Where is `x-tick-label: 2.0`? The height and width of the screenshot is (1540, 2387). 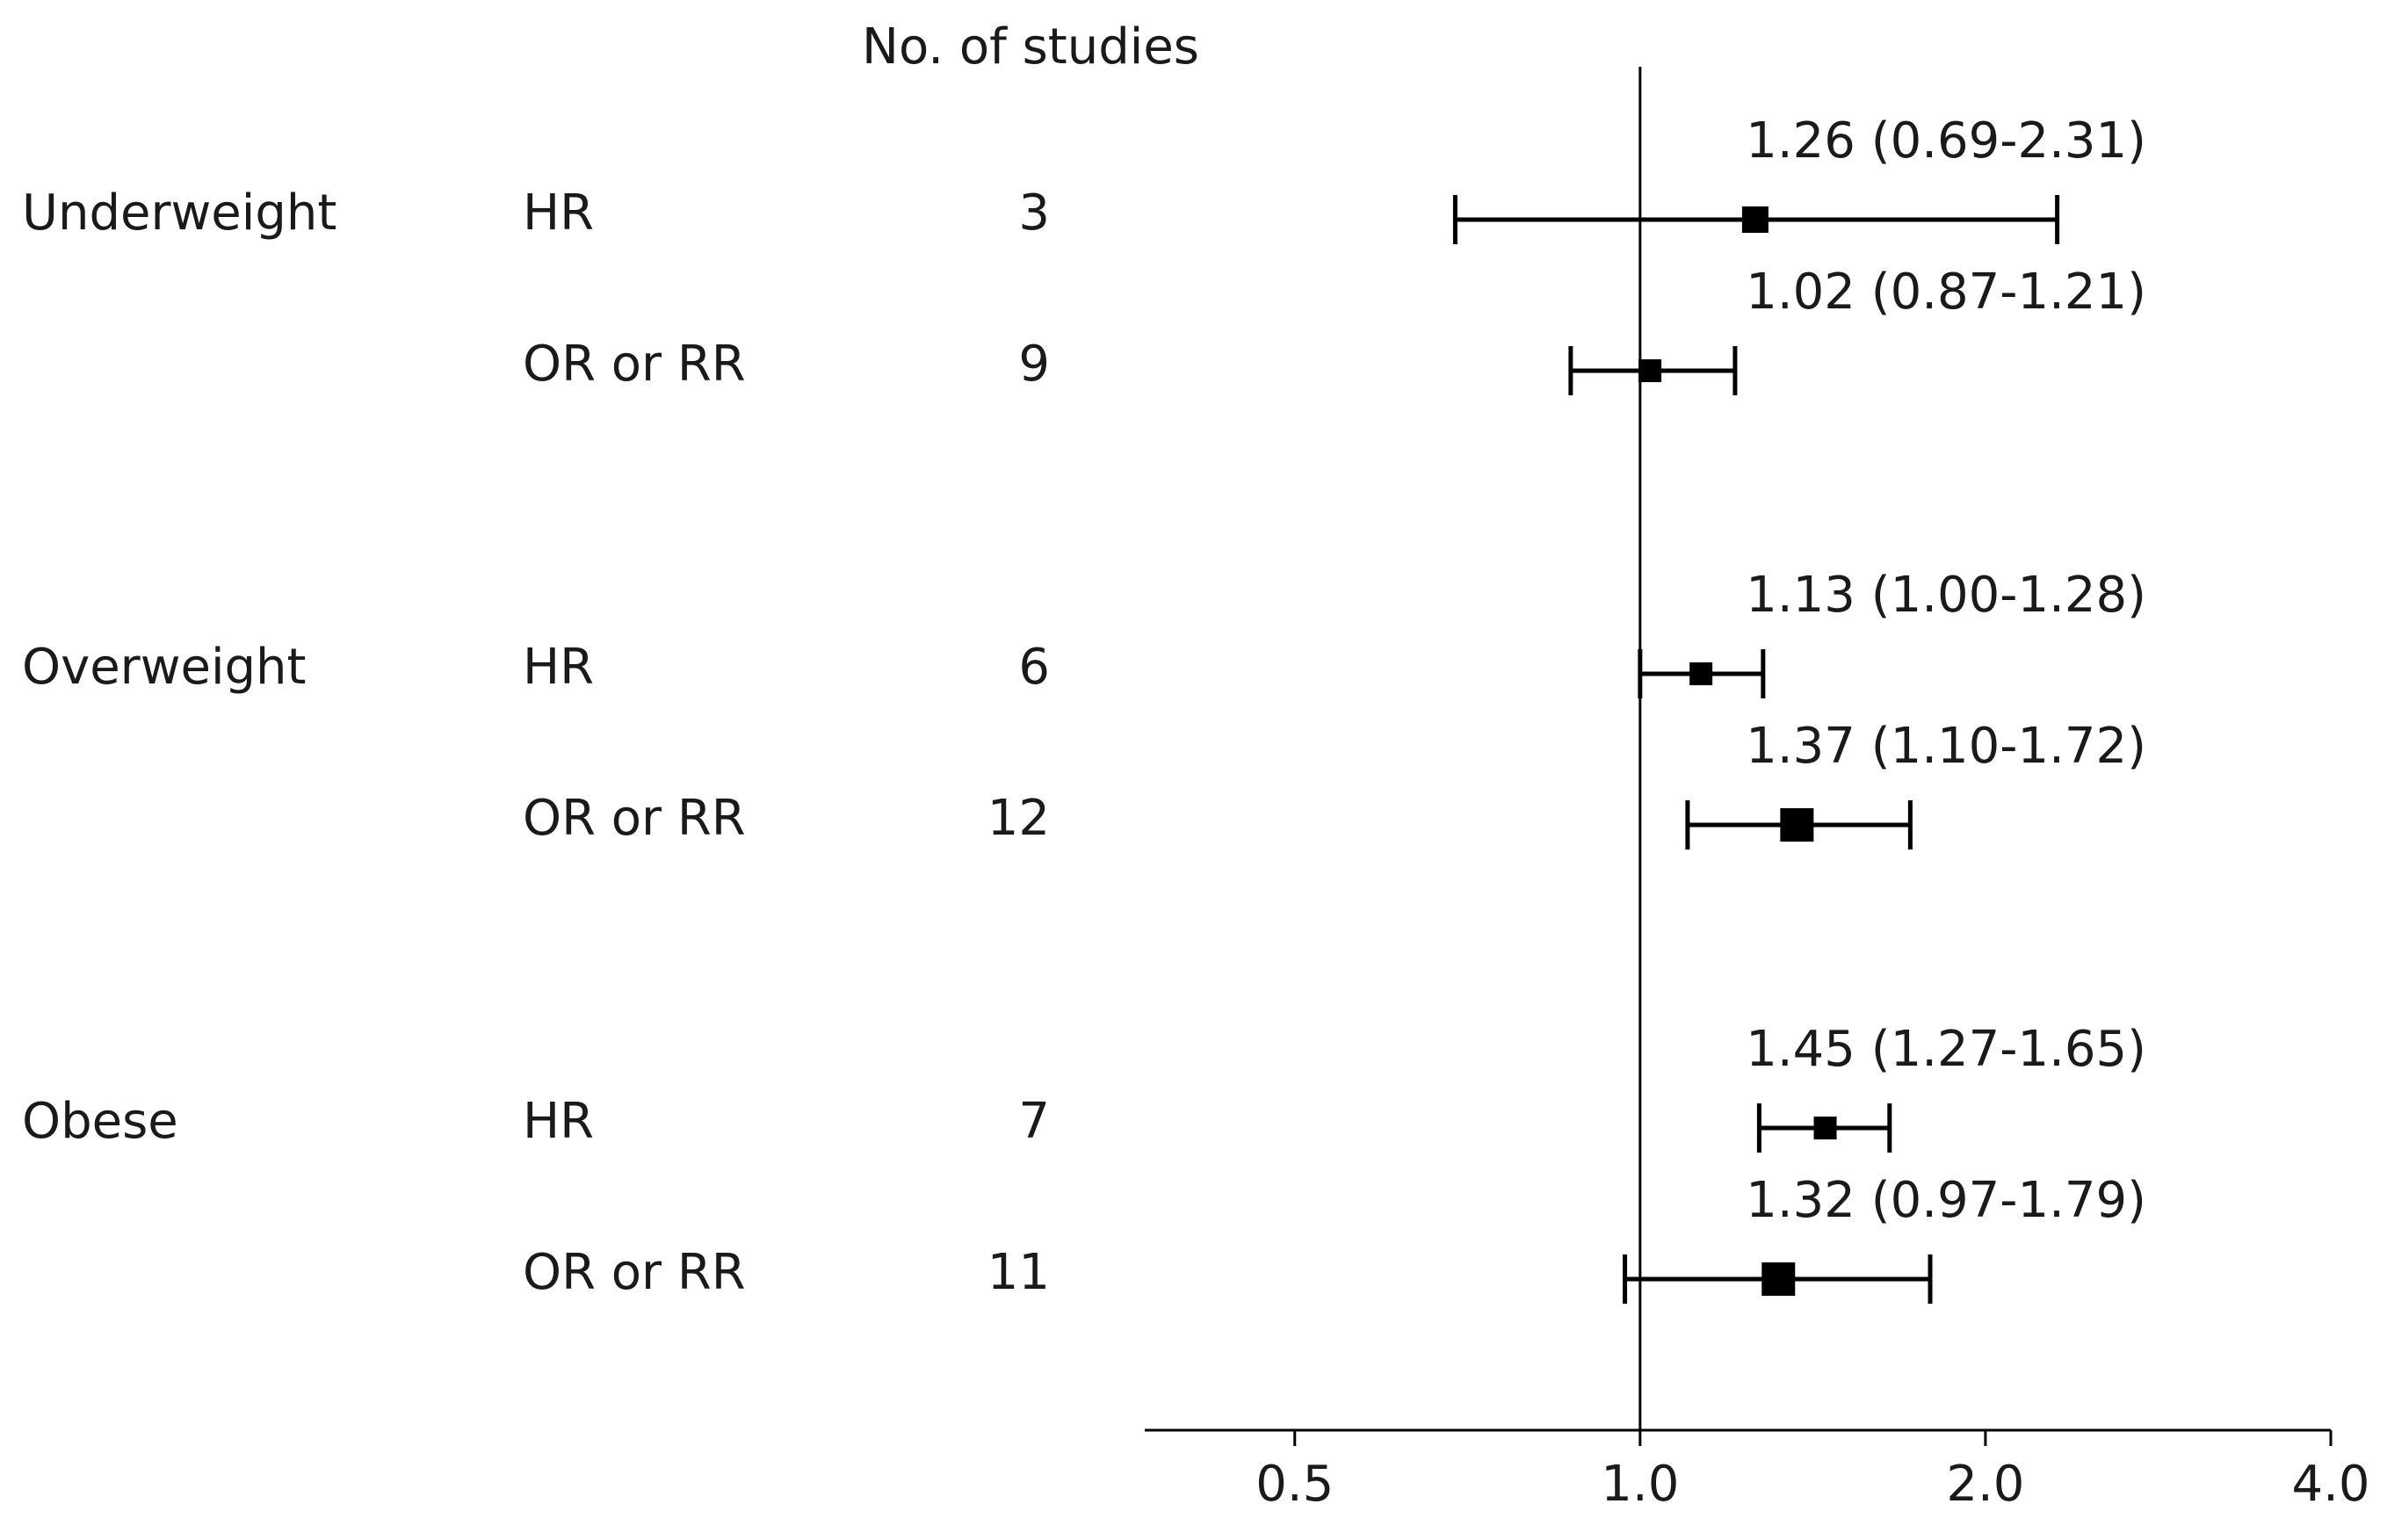
x-tick-label: 2.0 is located at coordinates (1985, 1485).